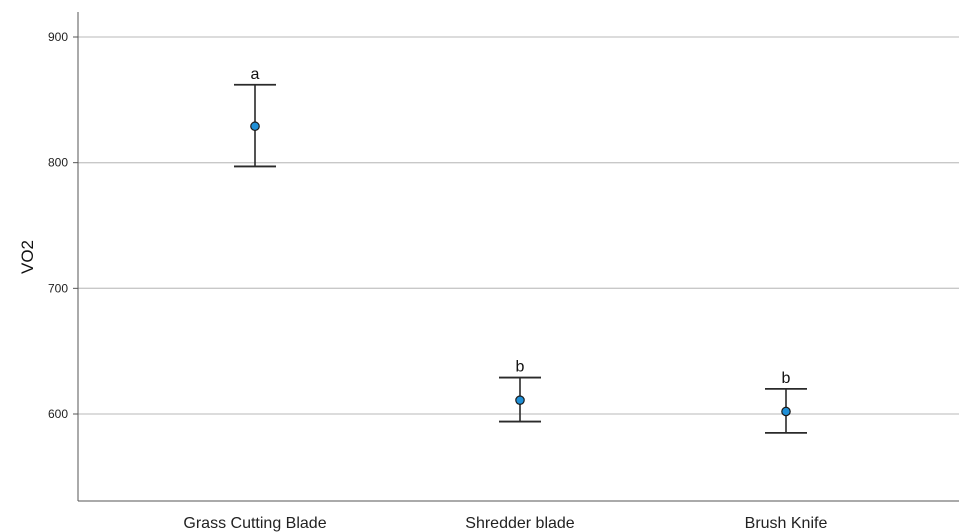  I want to click on y-tick-label: 900, so click(58, 37).